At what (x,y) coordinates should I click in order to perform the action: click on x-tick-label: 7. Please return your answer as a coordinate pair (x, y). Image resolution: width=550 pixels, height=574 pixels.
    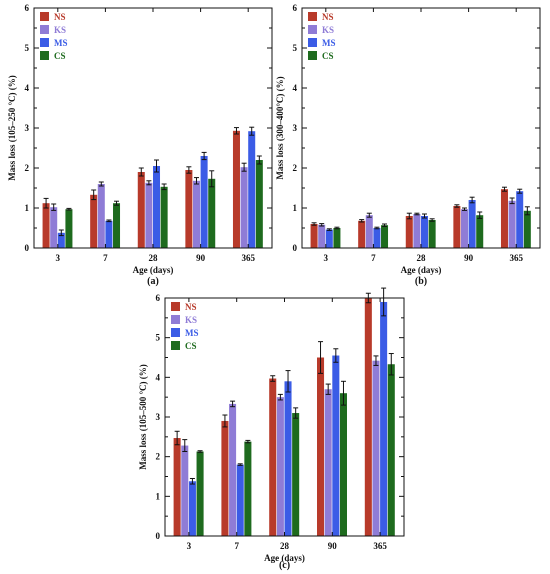
    Looking at the image, I should click on (236, 546).